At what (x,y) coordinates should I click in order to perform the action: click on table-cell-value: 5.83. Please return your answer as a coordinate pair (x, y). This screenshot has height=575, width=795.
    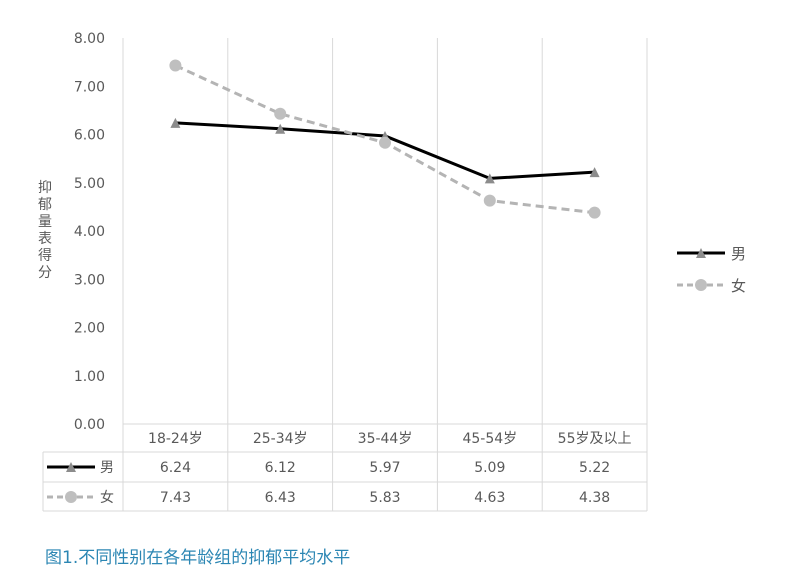
    Looking at the image, I should click on (384, 498).